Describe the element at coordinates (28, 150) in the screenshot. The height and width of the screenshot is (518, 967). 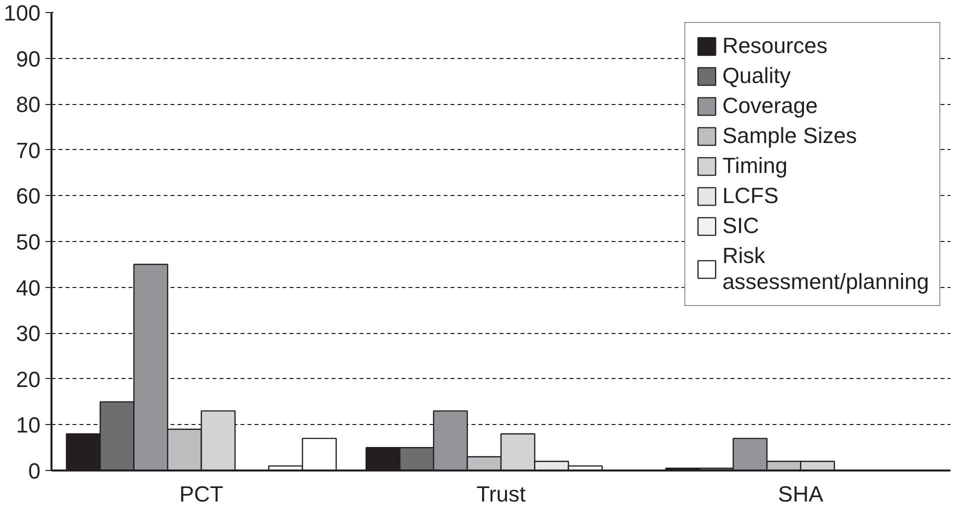
I see `y-tick-label: 70` at that location.